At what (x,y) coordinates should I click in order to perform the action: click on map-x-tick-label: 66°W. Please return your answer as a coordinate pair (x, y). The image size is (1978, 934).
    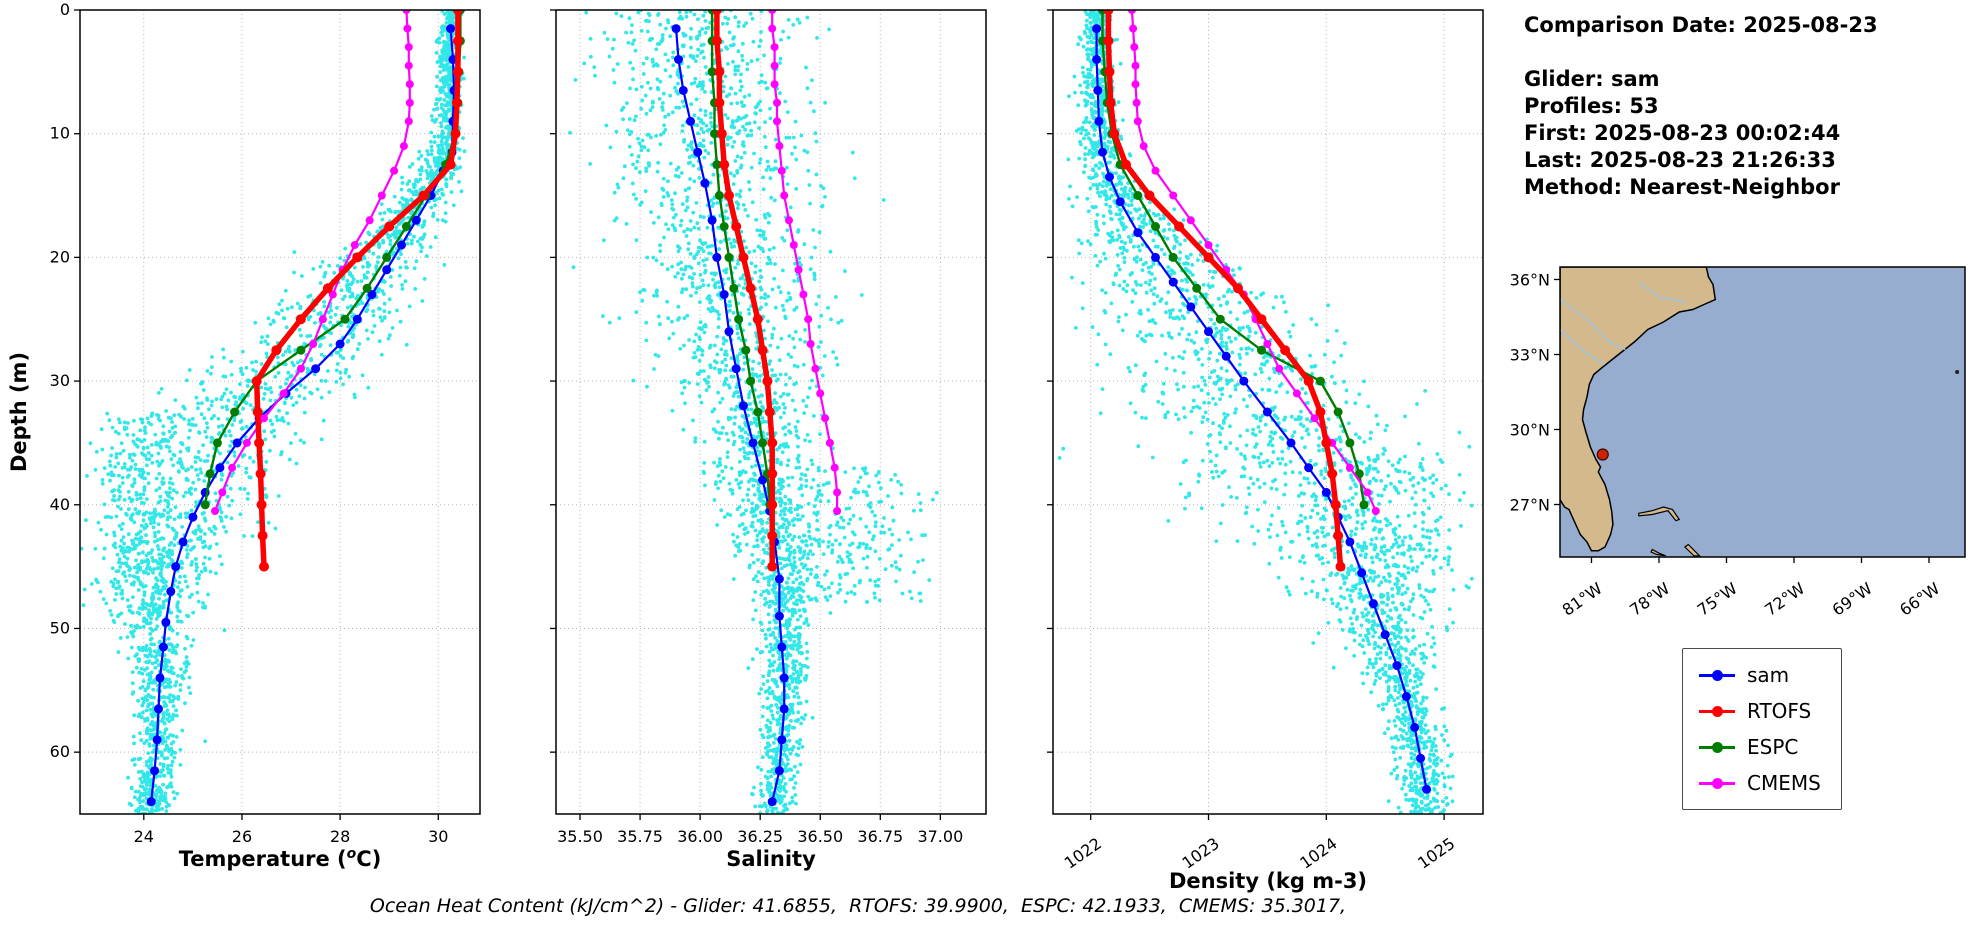
    Looking at the image, I should click on (1919, 599).